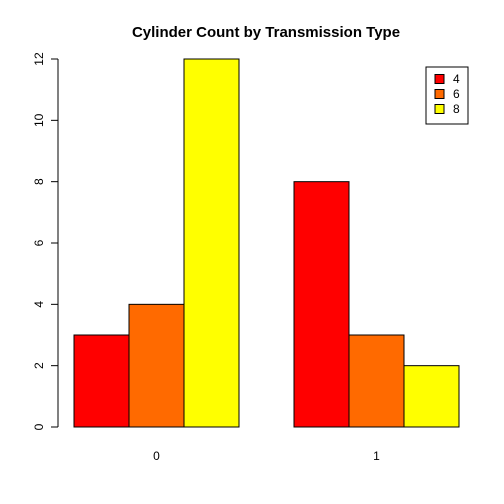 The width and height of the screenshot is (504, 504). What do you see at coordinates (156, 456) in the screenshot?
I see `x-tick-label: 0` at bounding box center [156, 456].